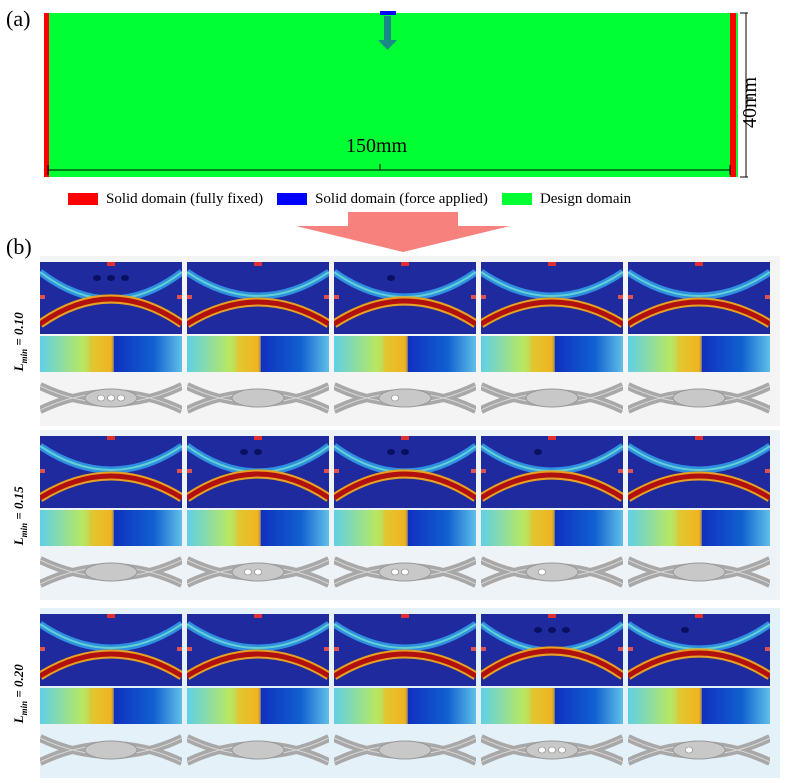  What do you see at coordinates (19, 246) in the screenshot?
I see `panel-b-label: (b)` at bounding box center [19, 246].